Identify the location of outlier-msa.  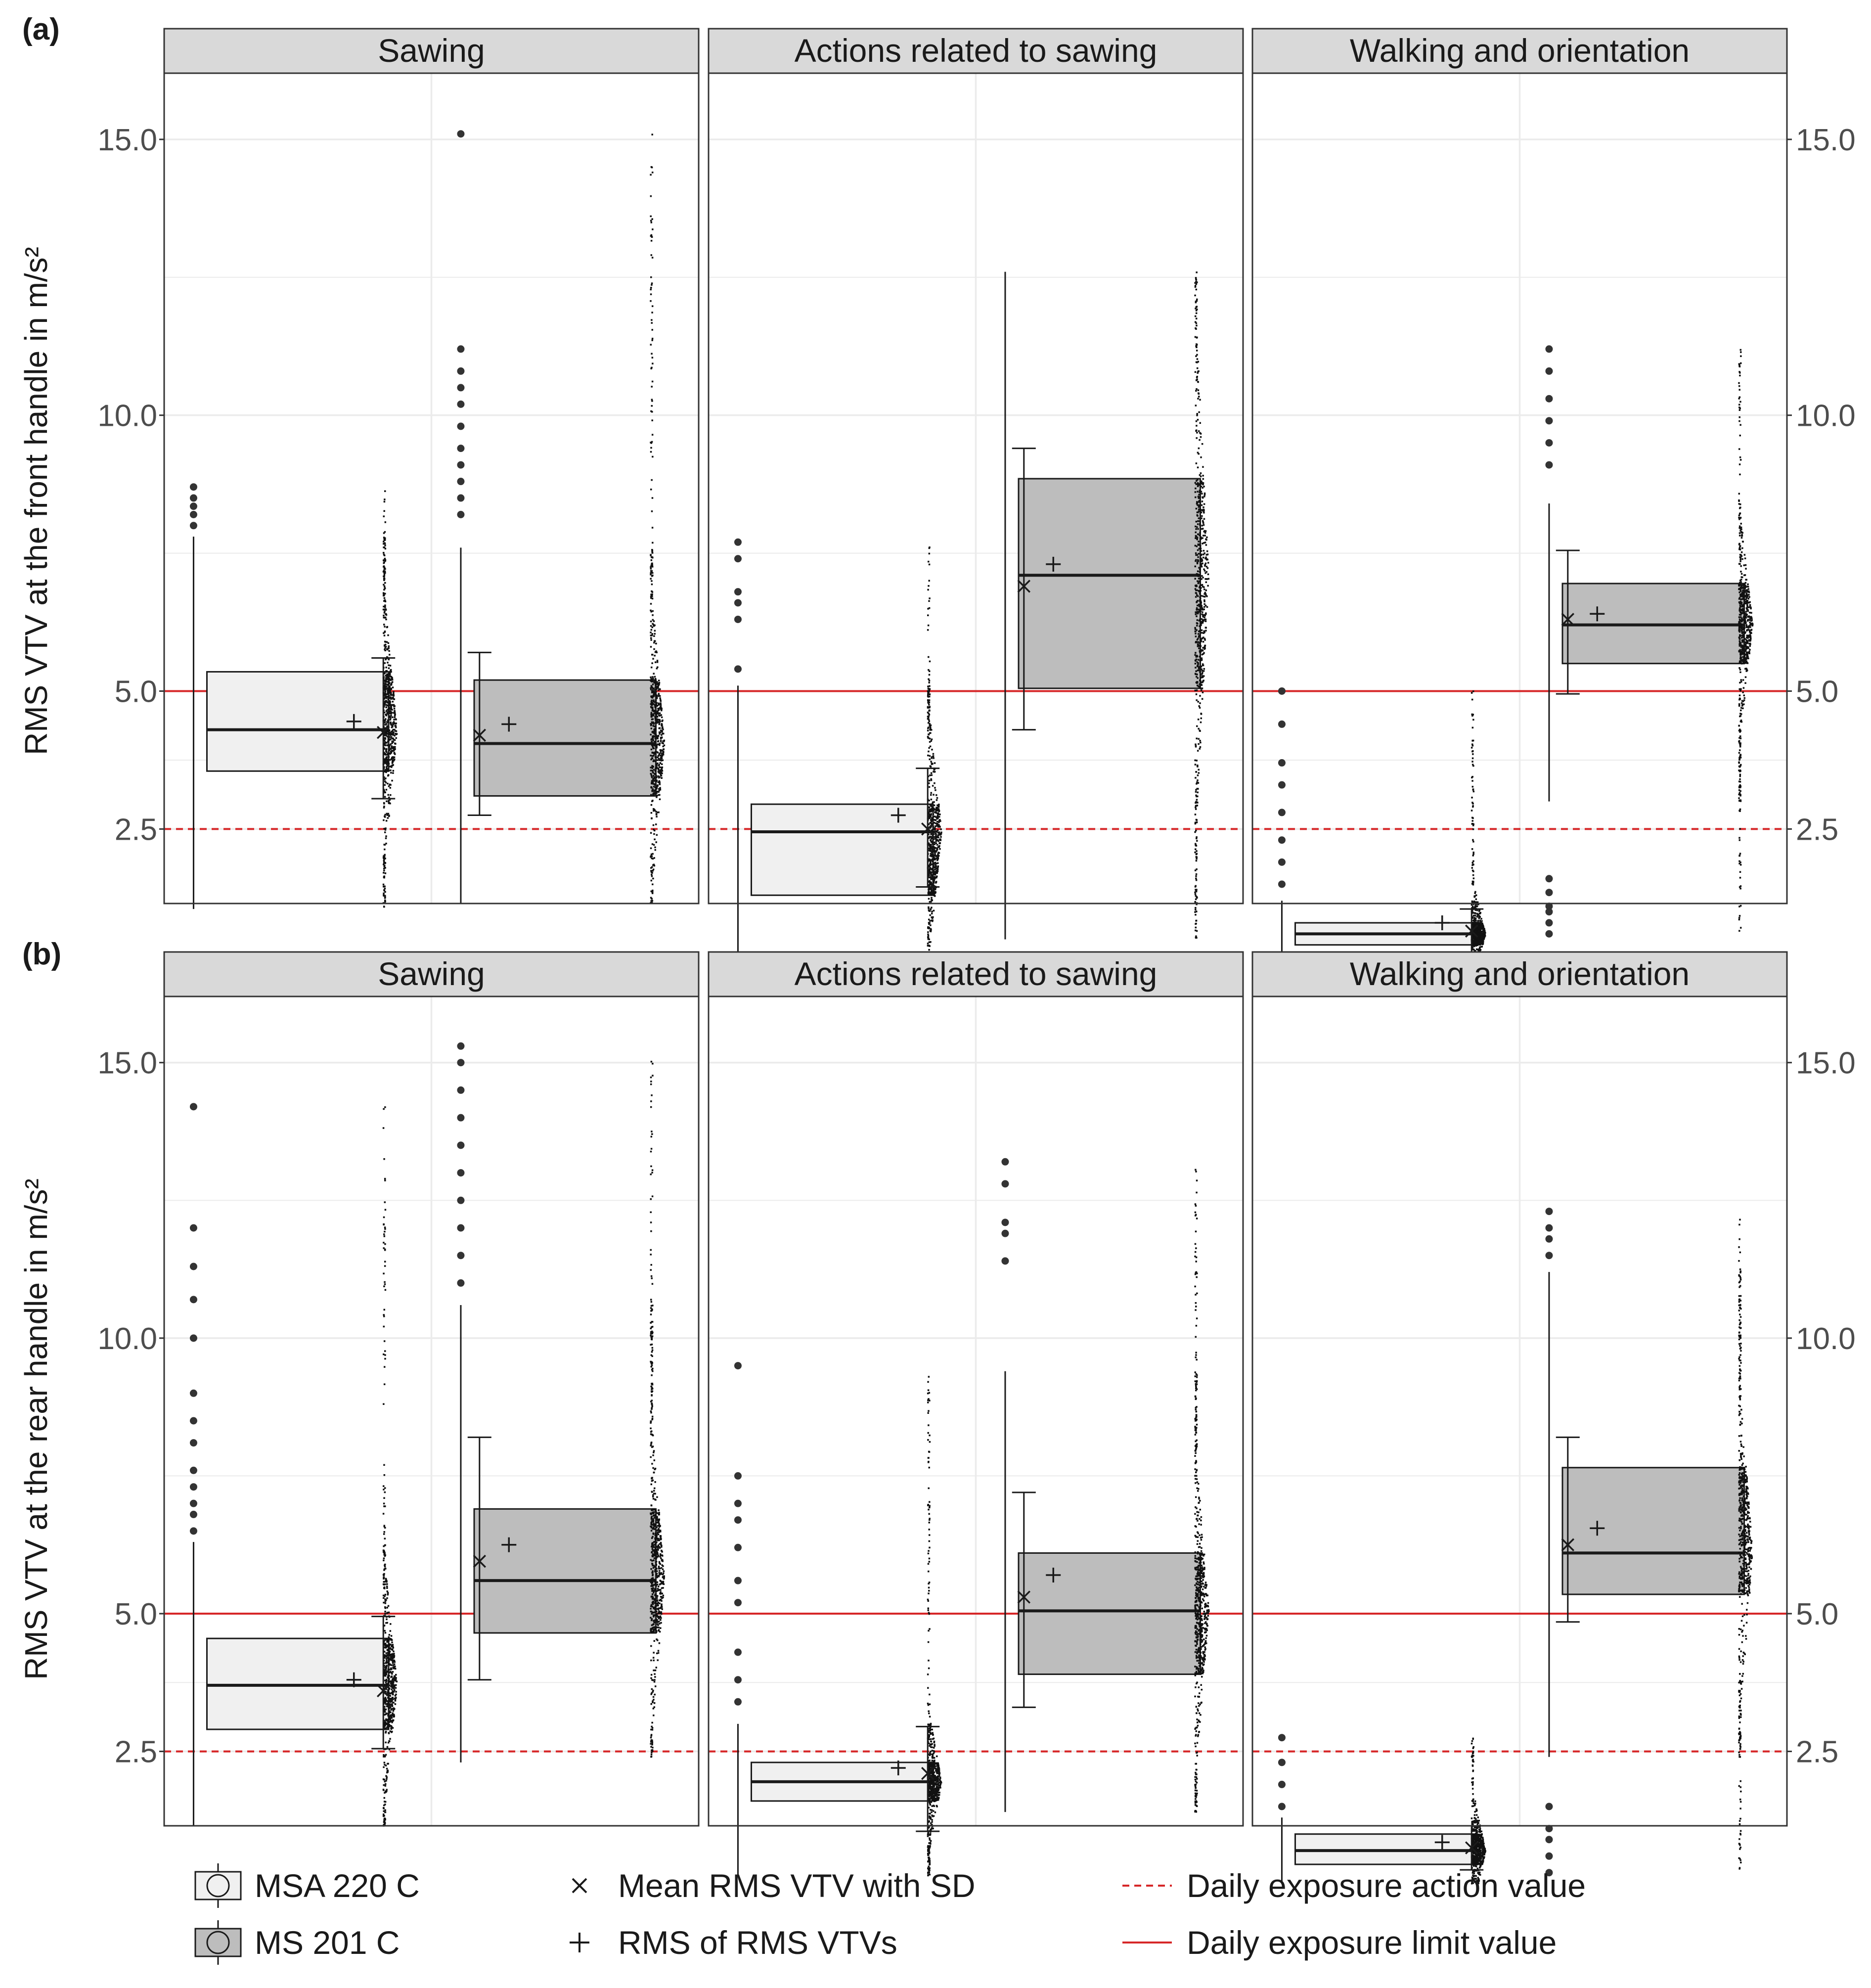
(1282, 862).